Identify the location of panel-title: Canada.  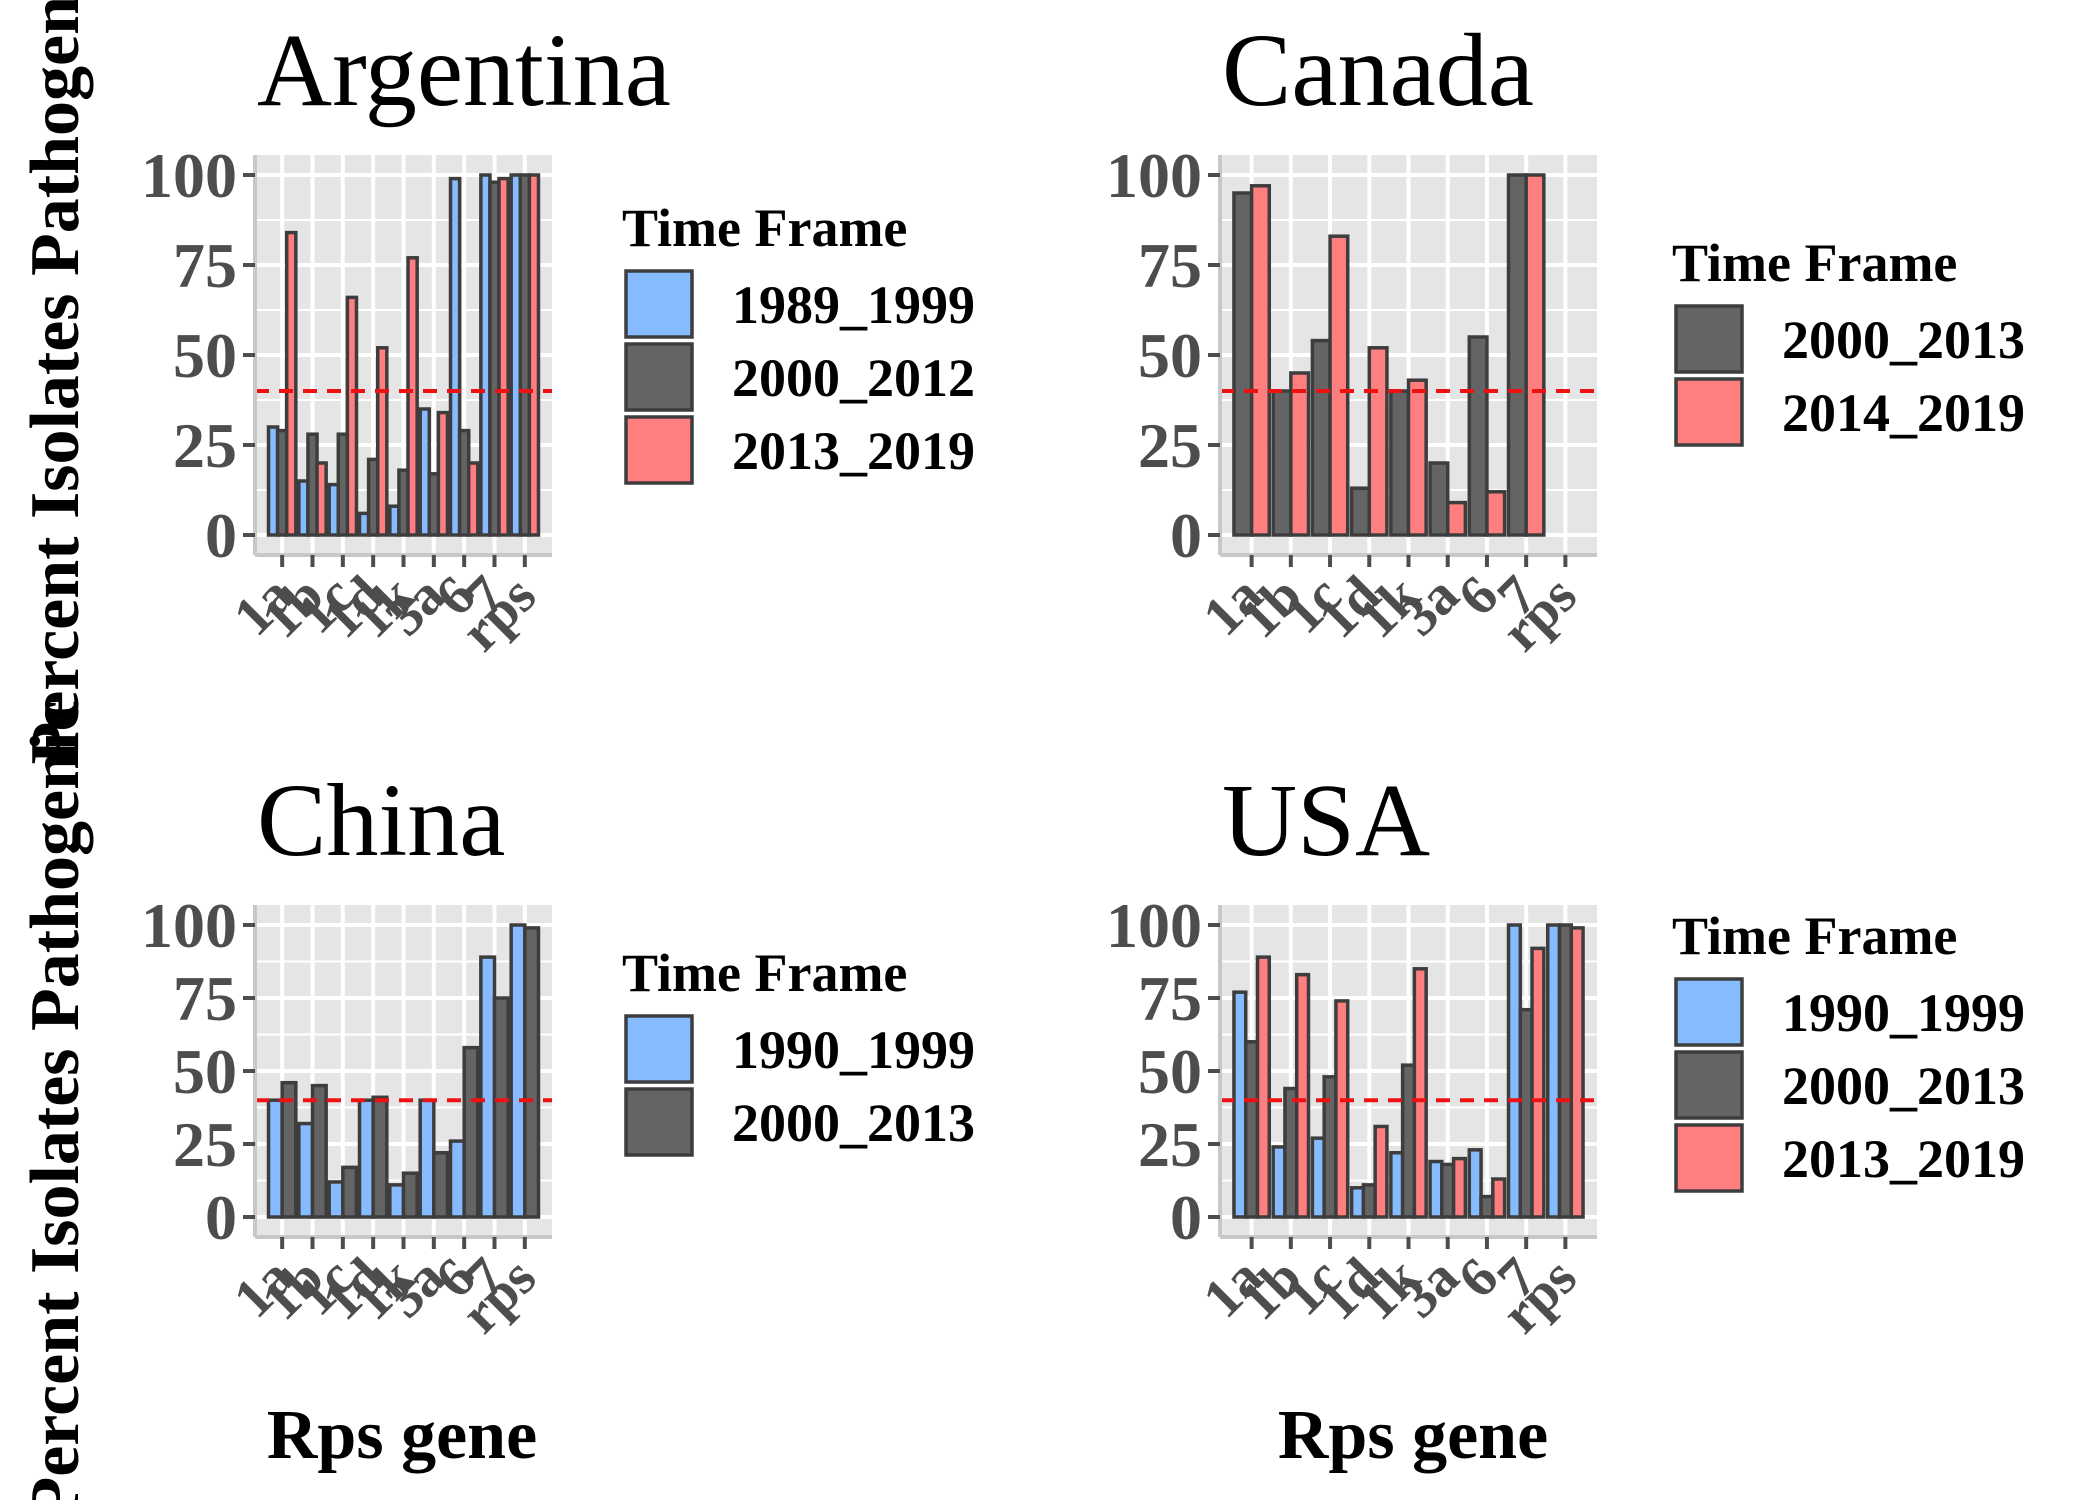
(1378, 70).